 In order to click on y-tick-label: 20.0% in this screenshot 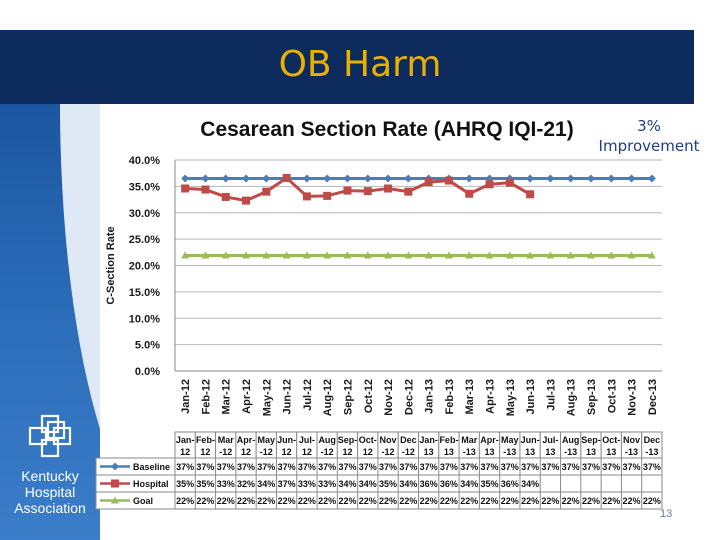, I will do `click(144, 267)`.